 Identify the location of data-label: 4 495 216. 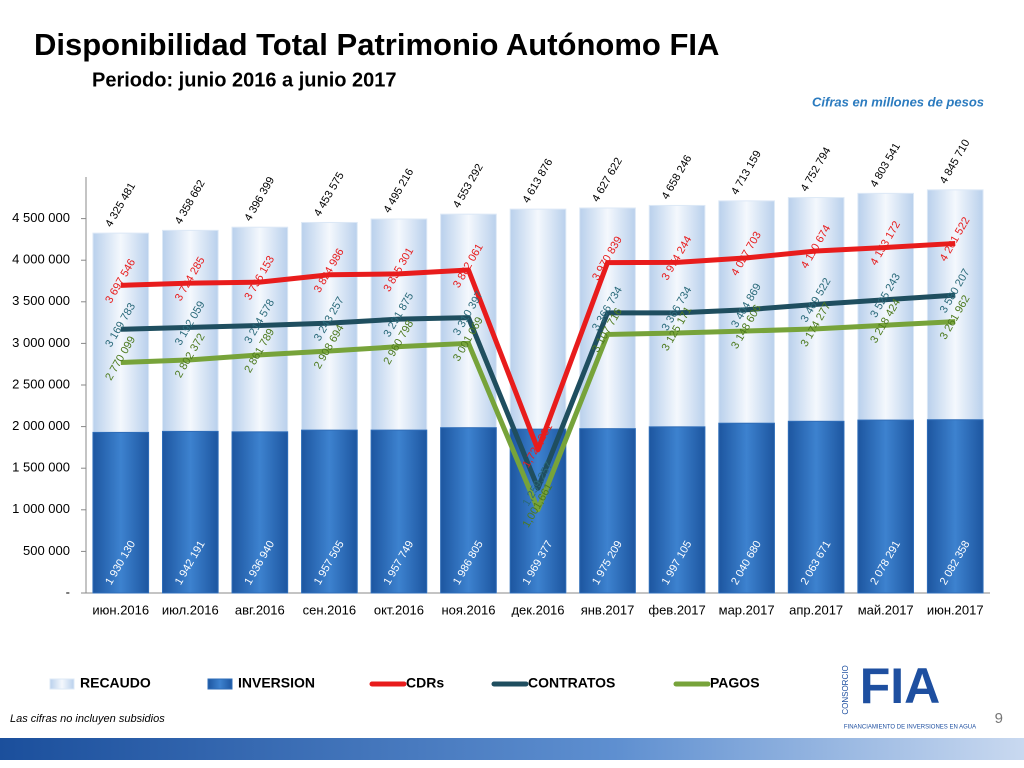
(398, 191).